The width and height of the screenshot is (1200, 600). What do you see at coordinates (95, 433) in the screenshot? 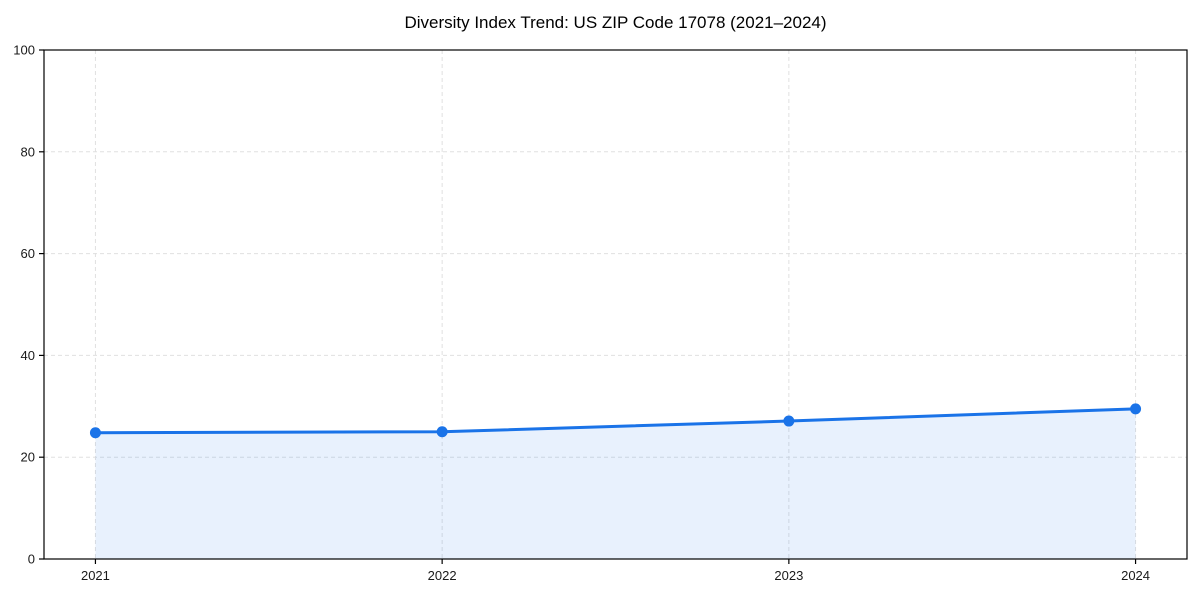
I see `data-point-2021` at bounding box center [95, 433].